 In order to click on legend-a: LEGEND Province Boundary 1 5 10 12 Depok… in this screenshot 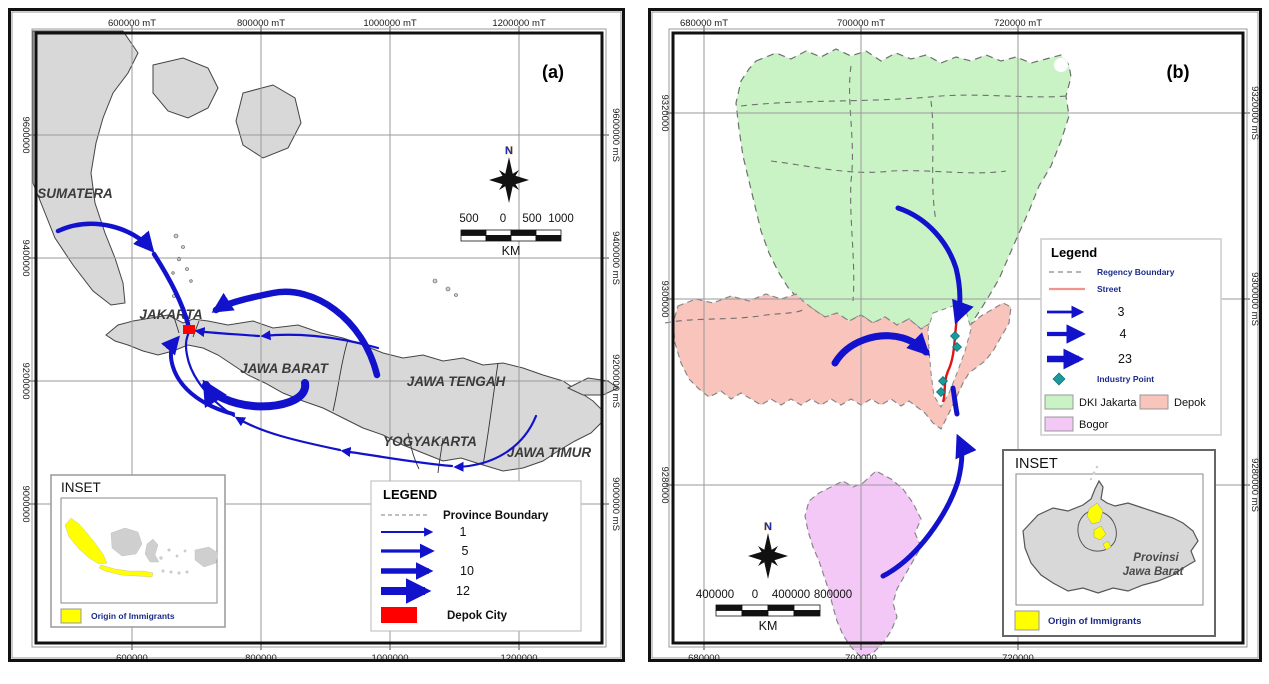, I will do `click(476, 556)`.